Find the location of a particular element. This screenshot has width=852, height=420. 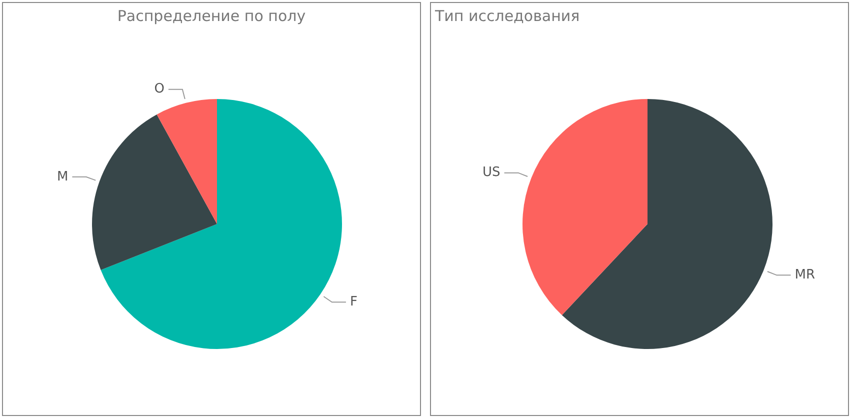

slice-label: US is located at coordinates (491, 172).